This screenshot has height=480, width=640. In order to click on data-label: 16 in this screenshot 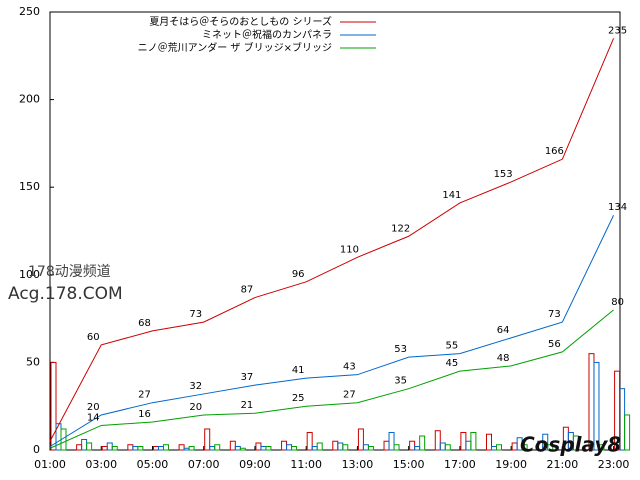, I will do `click(144, 414)`.